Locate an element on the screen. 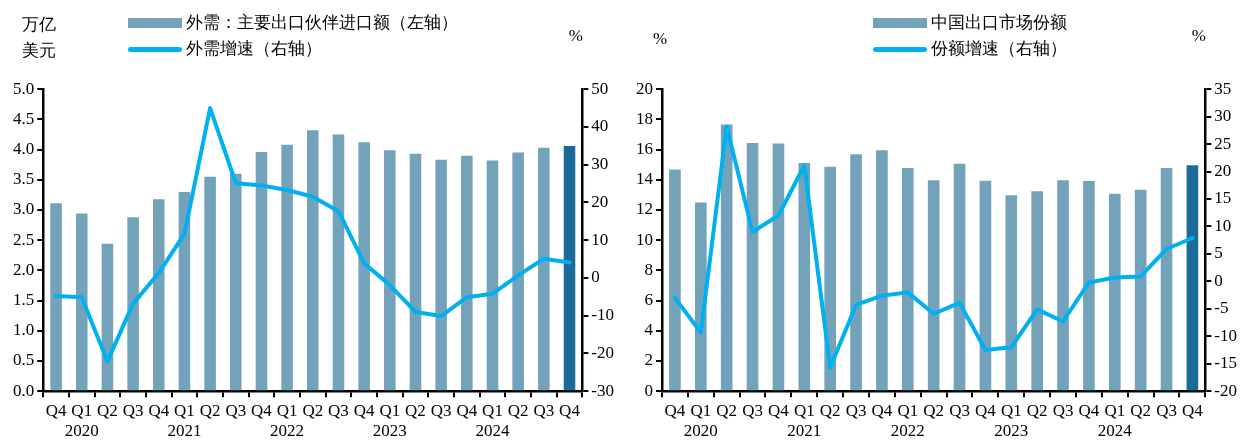 This screenshot has height=446, width=1246. y-tick-label: 4.5 is located at coordinates (24, 118).